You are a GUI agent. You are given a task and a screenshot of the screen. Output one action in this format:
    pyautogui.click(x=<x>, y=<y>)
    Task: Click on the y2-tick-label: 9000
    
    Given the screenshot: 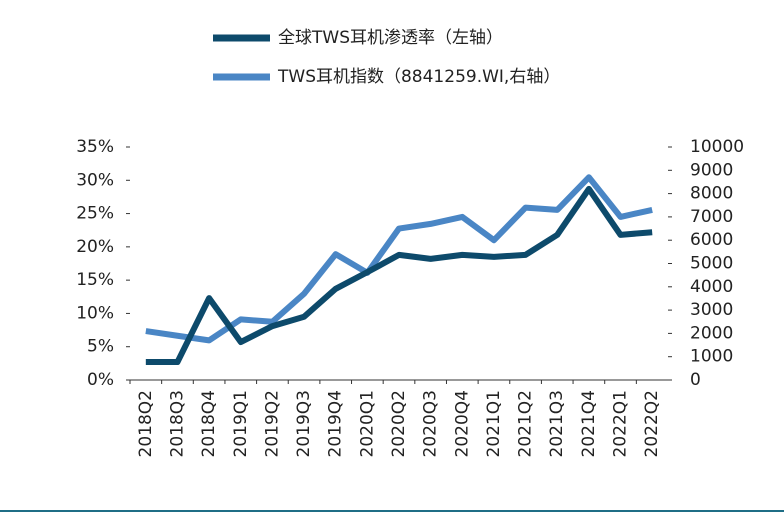 What is the action you would take?
    pyautogui.click(x=711, y=170)
    